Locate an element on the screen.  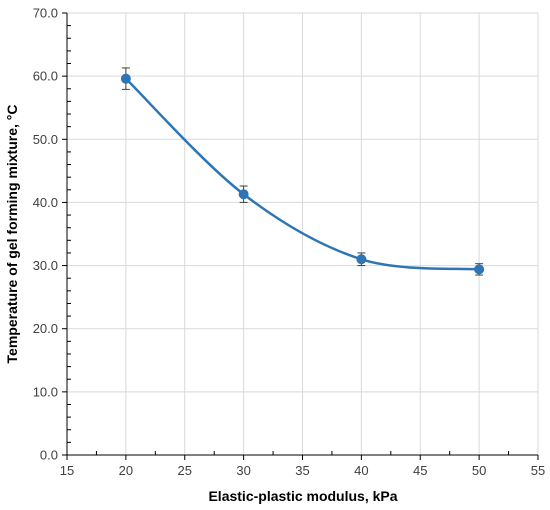
y-tick-label: 60.0 is located at coordinates (45, 76).